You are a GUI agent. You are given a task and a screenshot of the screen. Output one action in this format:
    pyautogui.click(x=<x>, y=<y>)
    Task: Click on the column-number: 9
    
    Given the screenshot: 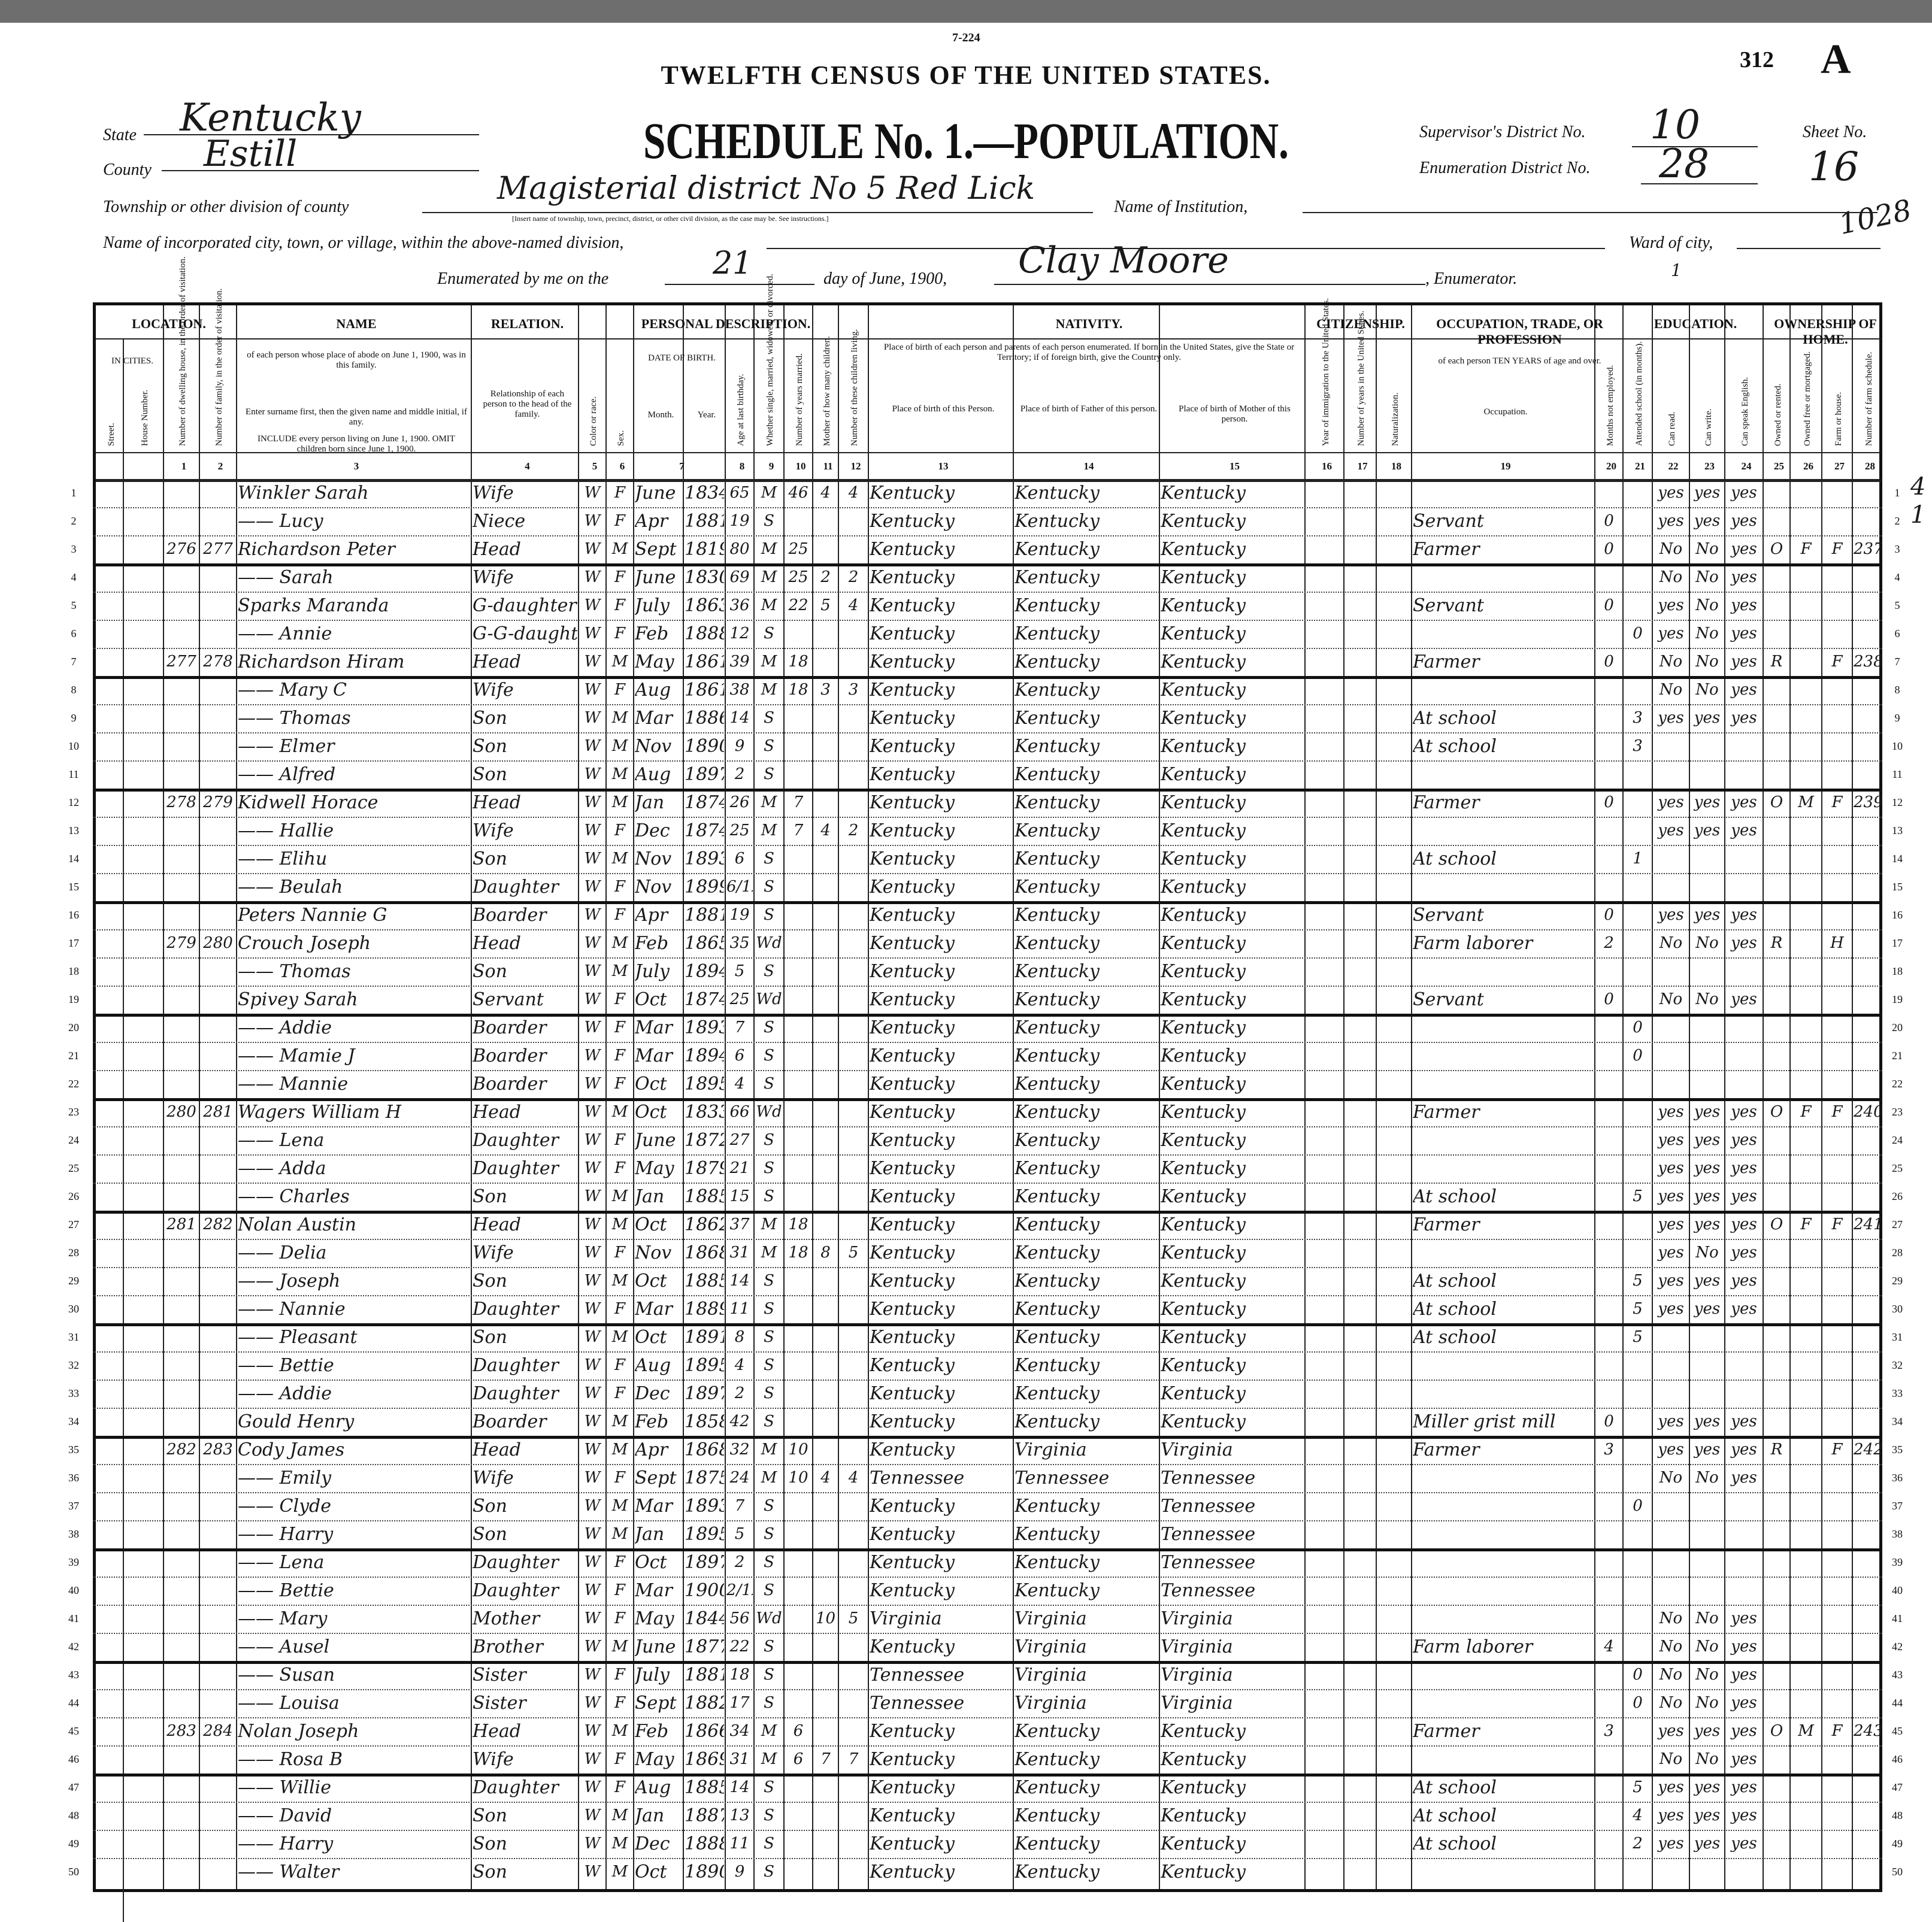 What is the action you would take?
    pyautogui.click(x=771, y=466)
    